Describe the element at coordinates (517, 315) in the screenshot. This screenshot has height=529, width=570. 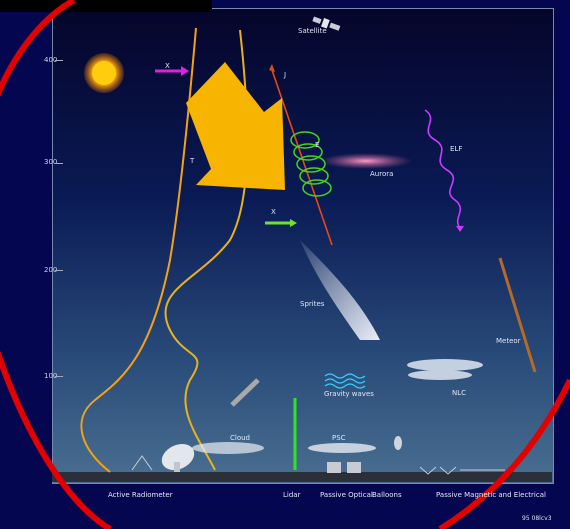
I see `meteor-trail` at that location.